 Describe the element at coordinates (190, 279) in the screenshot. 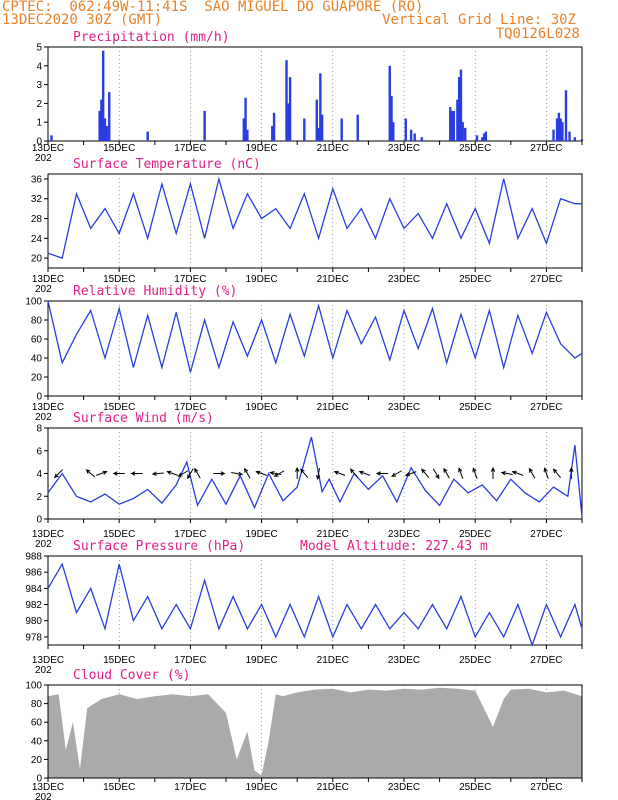

I see `x-tick-label: 17DEC` at that location.